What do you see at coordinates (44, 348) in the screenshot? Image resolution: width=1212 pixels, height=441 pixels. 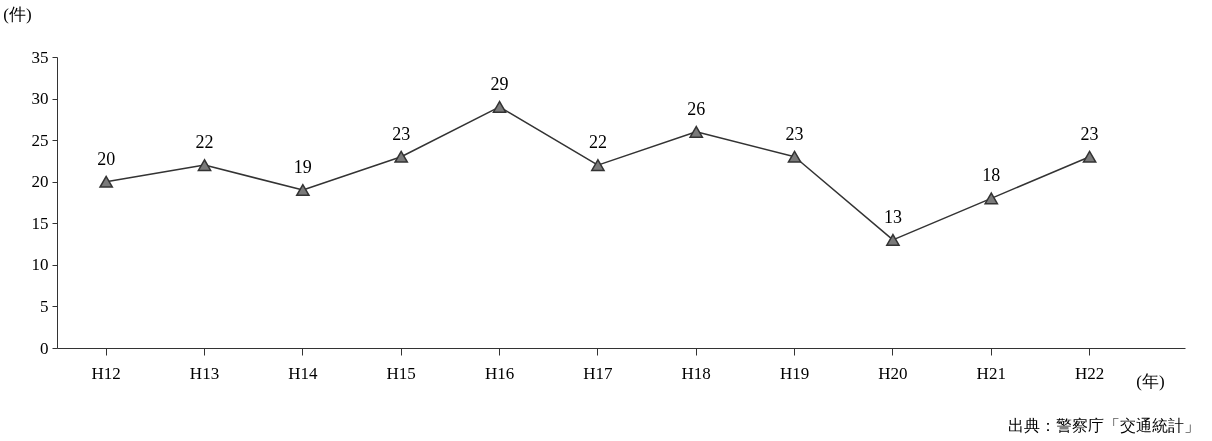 I see `y-tick-label: 0` at bounding box center [44, 348].